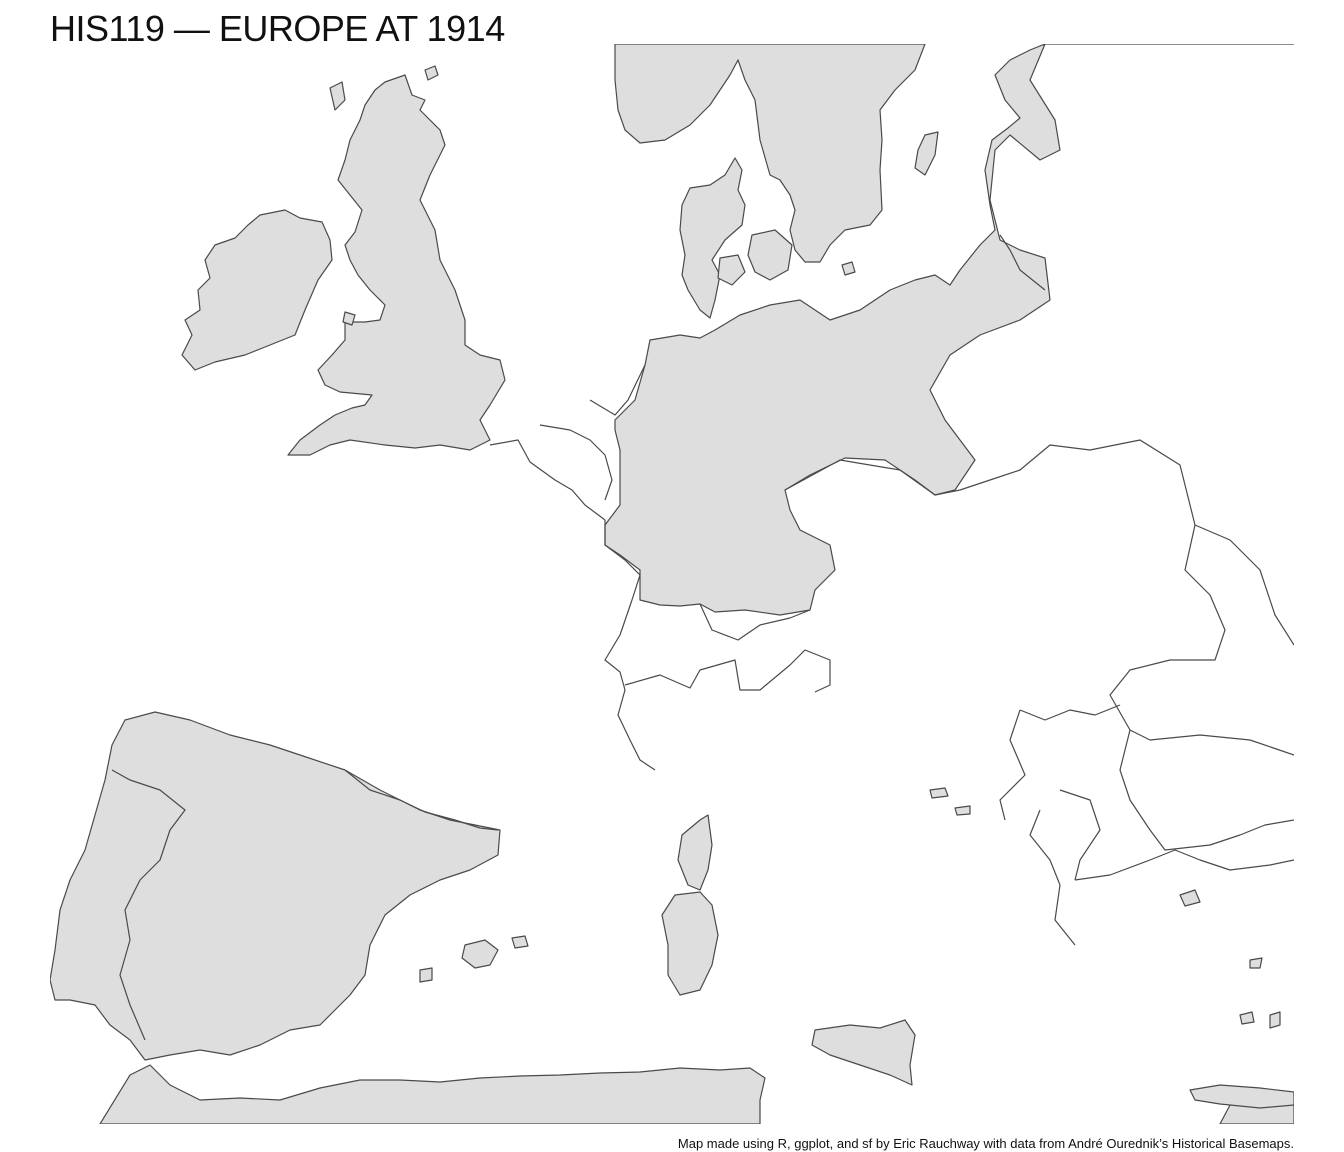 Image resolution: width=1344 pixels, height=1152 pixels. What do you see at coordinates (690, 943) in the screenshot?
I see `sardinia-island` at bounding box center [690, 943].